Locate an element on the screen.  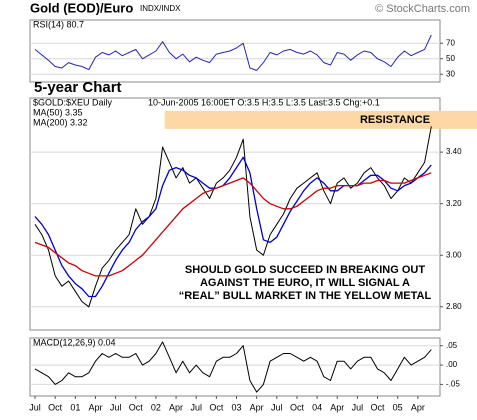
y-tick-label: 3.20 is located at coordinates (454, 203).